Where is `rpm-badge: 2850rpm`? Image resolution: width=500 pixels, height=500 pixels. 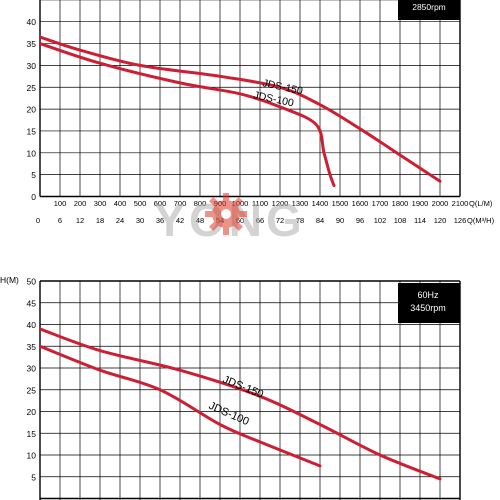 rpm-badge: 2850rpm is located at coordinates (429, 10).